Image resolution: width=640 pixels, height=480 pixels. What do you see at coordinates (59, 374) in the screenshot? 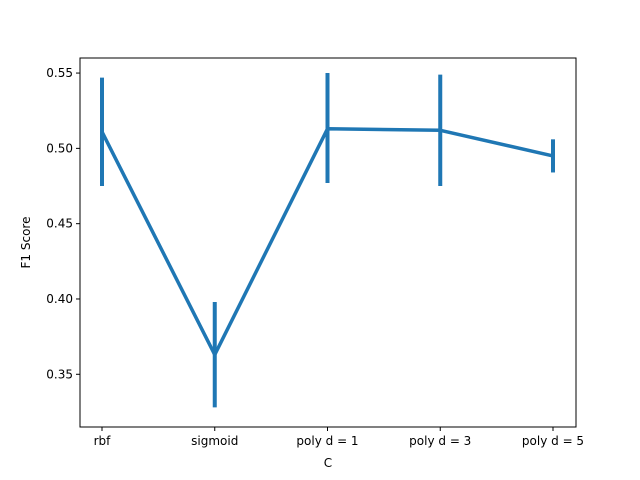
I see `y-tick-label: 0.35` at bounding box center [59, 374].